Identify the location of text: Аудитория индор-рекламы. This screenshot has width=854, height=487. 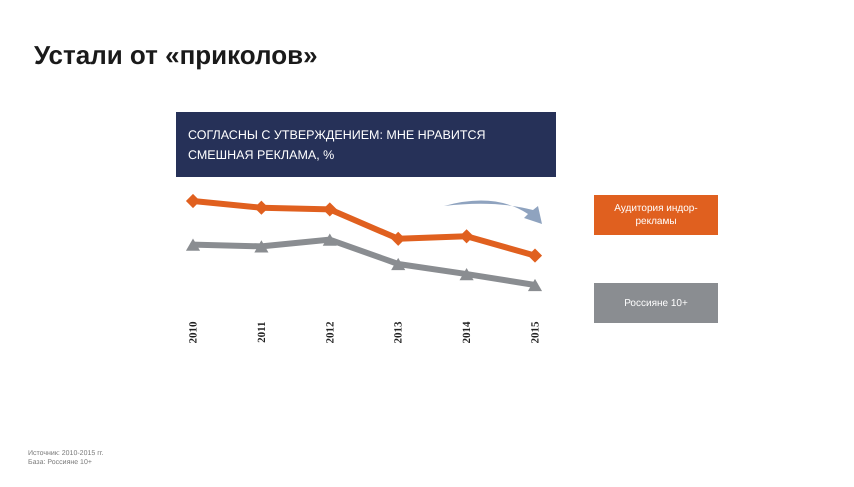
(656, 215).